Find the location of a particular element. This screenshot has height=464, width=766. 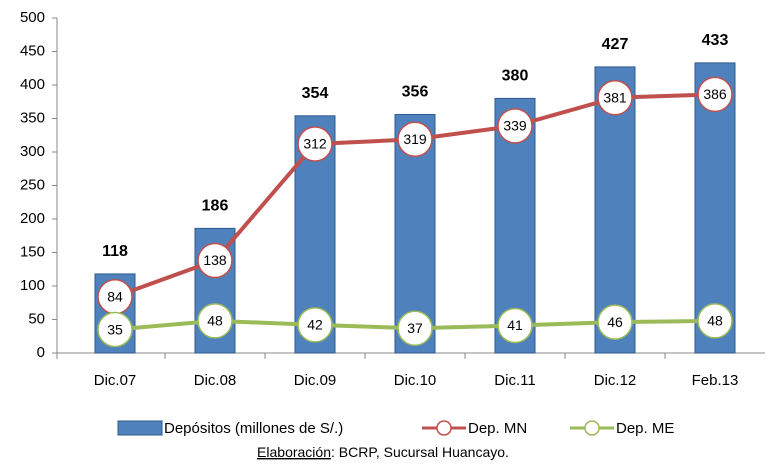

x-tick-label: Dic.11 is located at coordinates (514, 380).